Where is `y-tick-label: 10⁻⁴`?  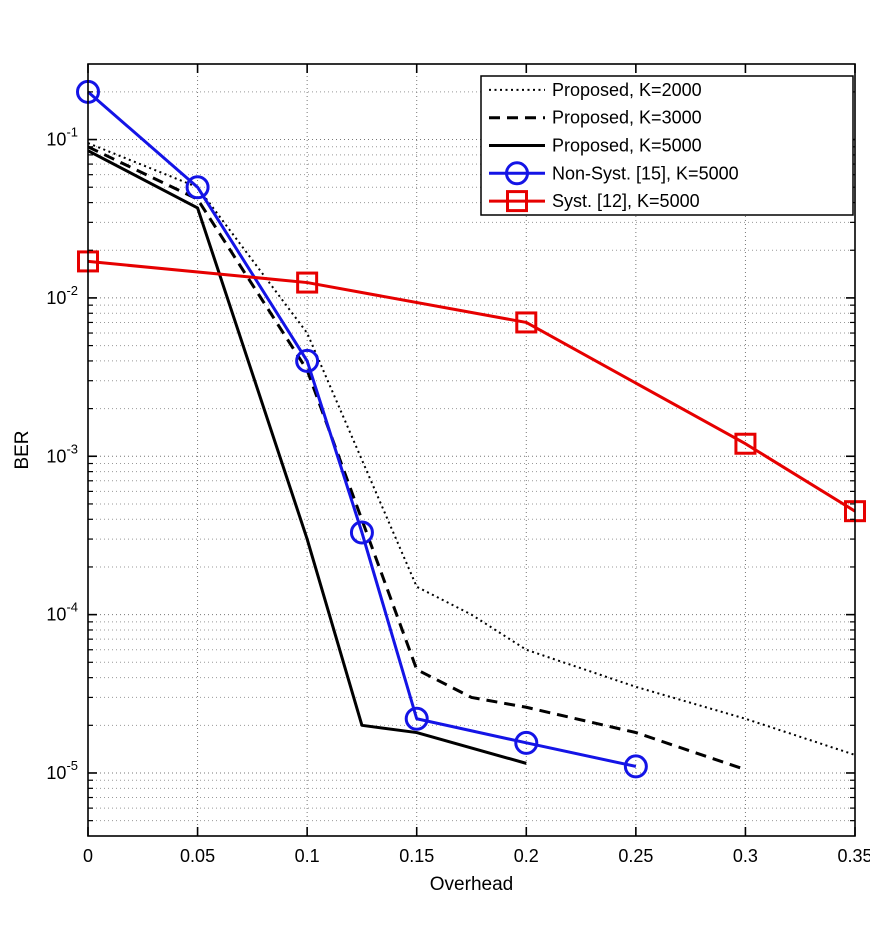 y-tick-label: 10⁻⁴ is located at coordinates (62, 612).